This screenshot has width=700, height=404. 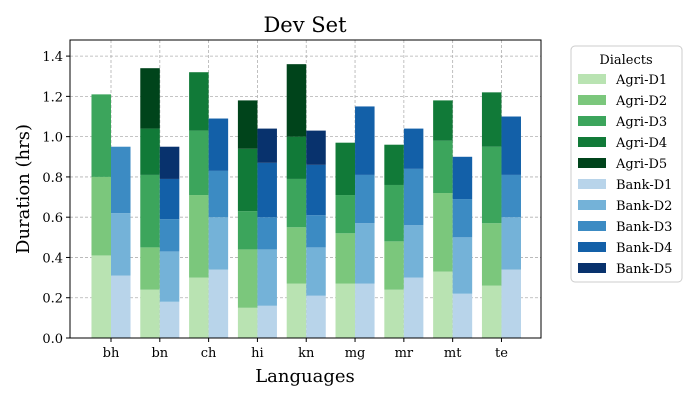 I want to click on bar-segment-bank-d4-mt, so click(x=462, y=178).